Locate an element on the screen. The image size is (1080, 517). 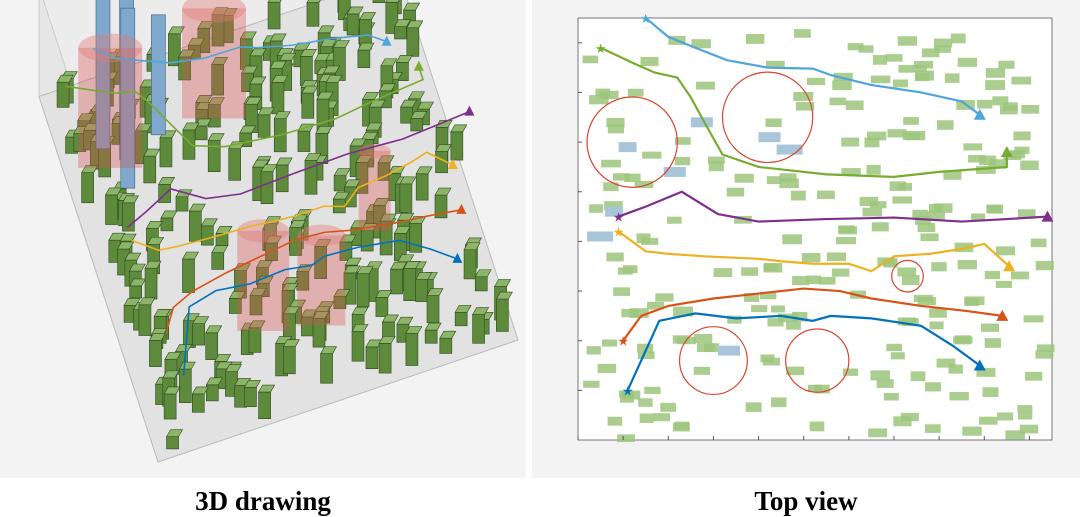
uav-start-marker-5: ★ is located at coordinates (623, 341).